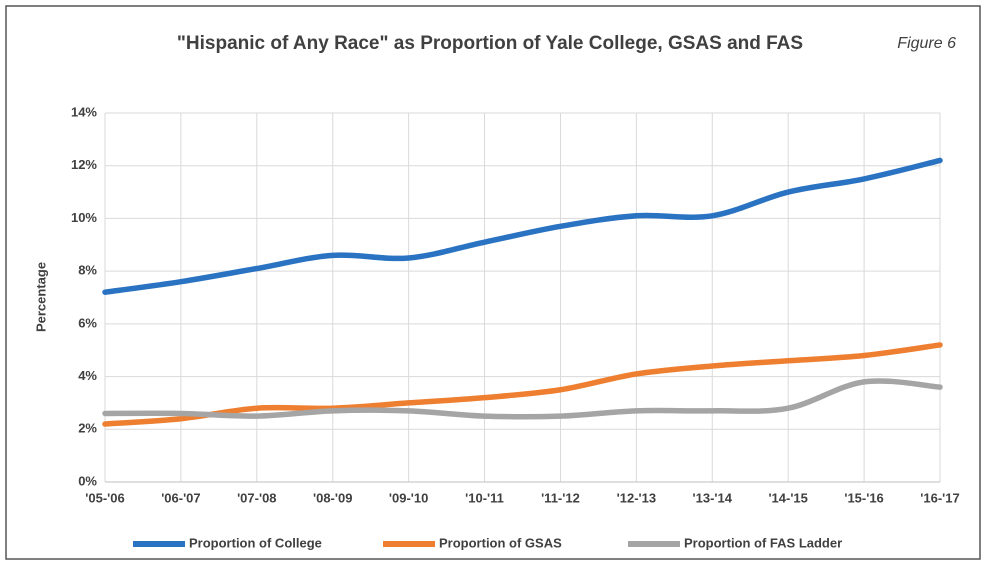  What do you see at coordinates (84, 111) in the screenshot?
I see `y-tick-label: 14%` at bounding box center [84, 111].